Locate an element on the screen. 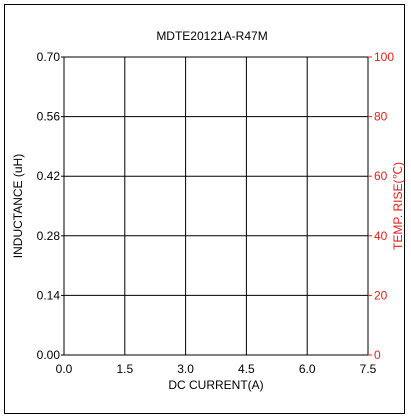 Image resolution: width=411 pixels, height=420 pixels. y2-tick-label: 20 is located at coordinates (381, 295).